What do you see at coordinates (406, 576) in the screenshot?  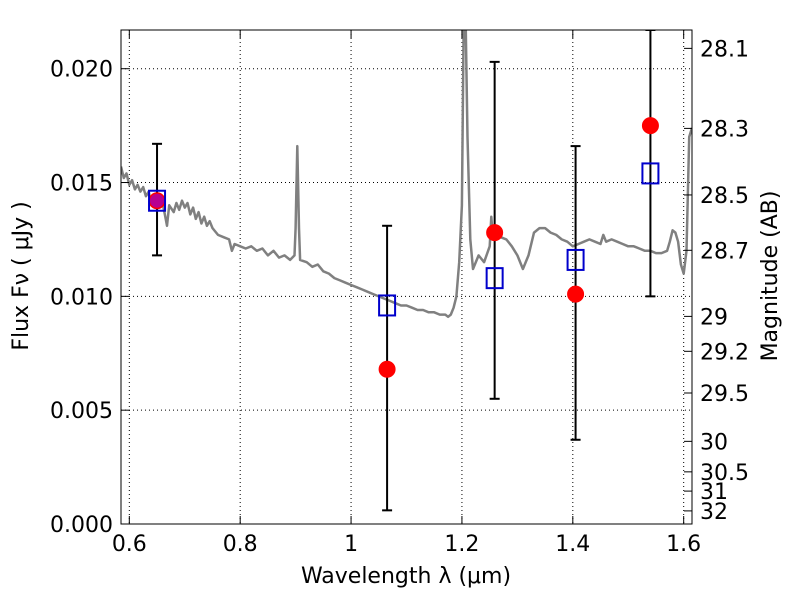 I see `x-axis-label: Wavelength λ (μm)` at bounding box center [406, 576].